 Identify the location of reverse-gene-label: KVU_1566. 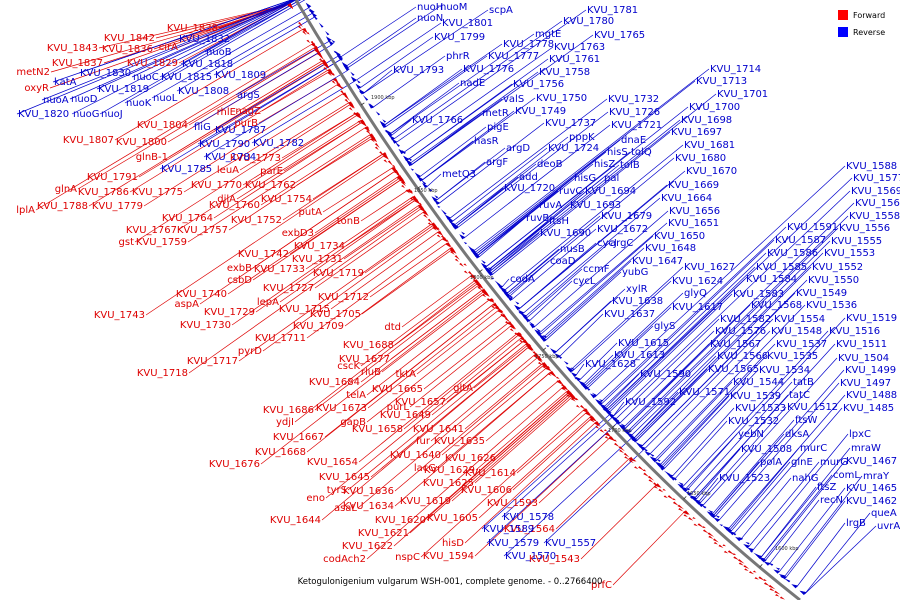
(742, 356).